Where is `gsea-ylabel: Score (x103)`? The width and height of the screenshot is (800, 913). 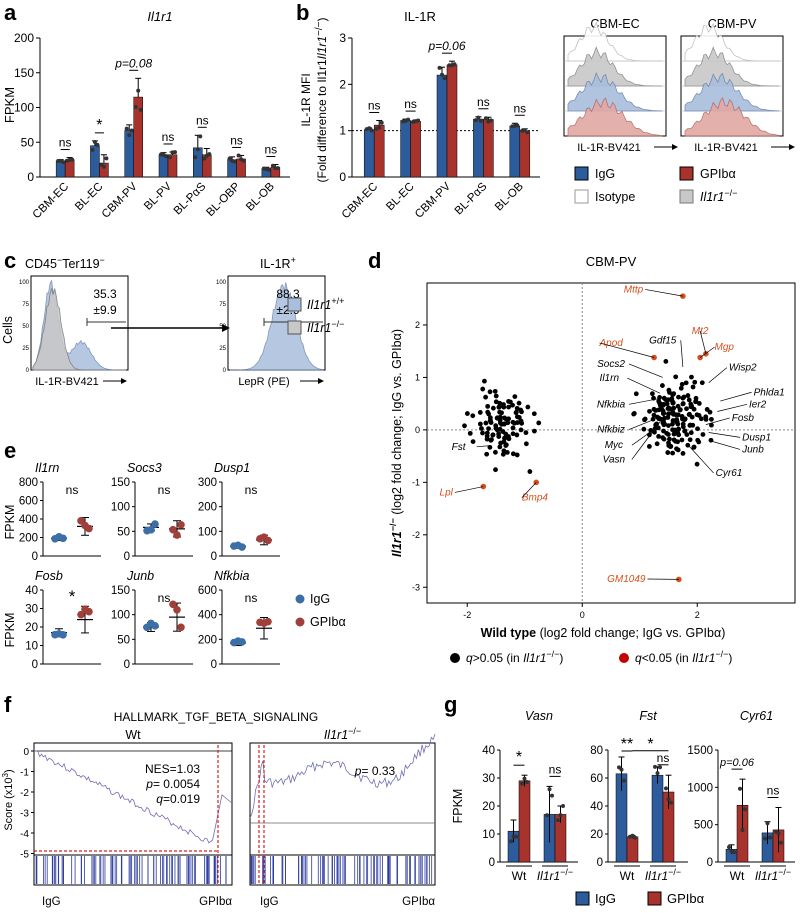
gsea-ylabel: Score (x103) is located at coordinates (8, 799).